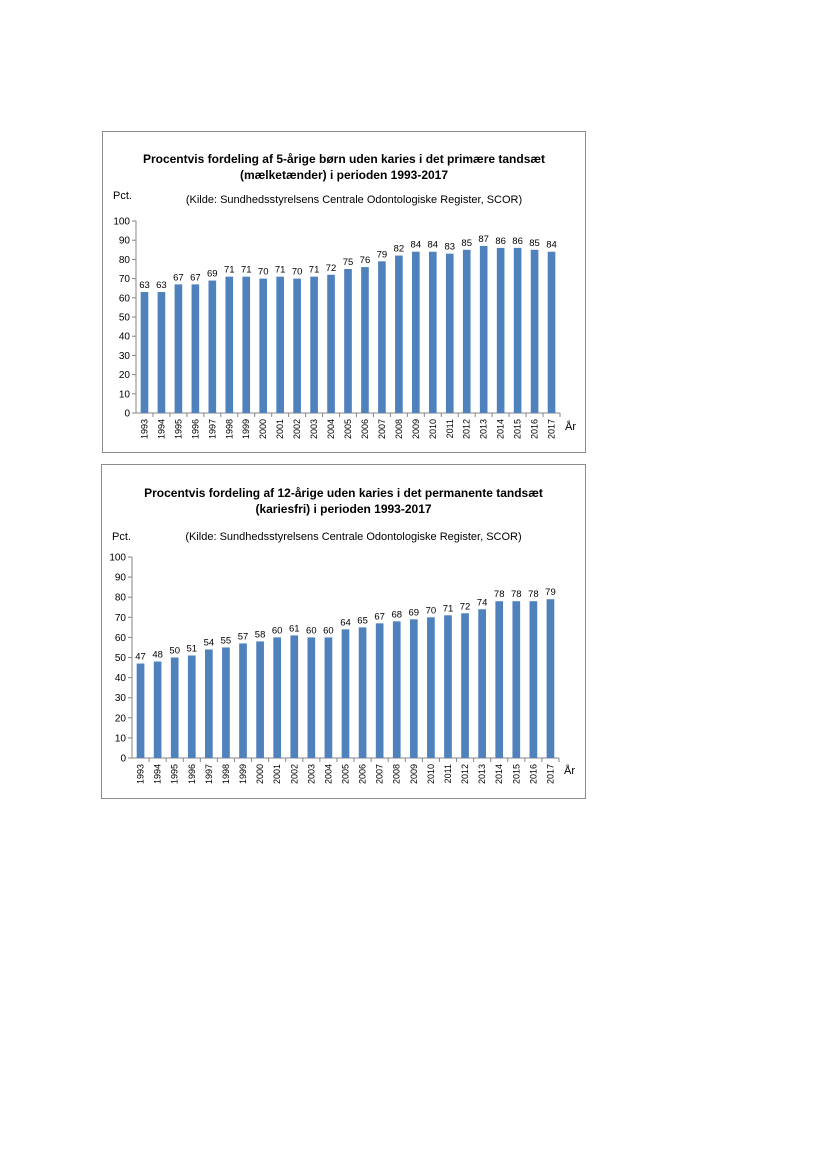 This screenshot has height=1169, width=827. Describe the element at coordinates (362, 620) in the screenshot. I see `data-label: 65` at that location.